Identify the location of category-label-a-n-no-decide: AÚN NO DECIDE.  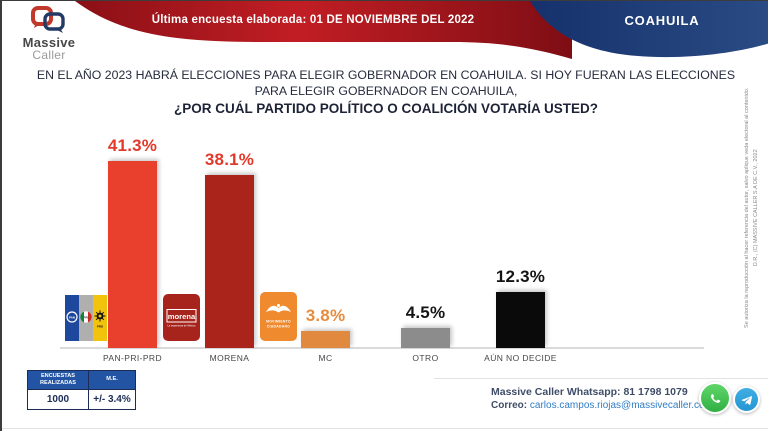
(520, 358).